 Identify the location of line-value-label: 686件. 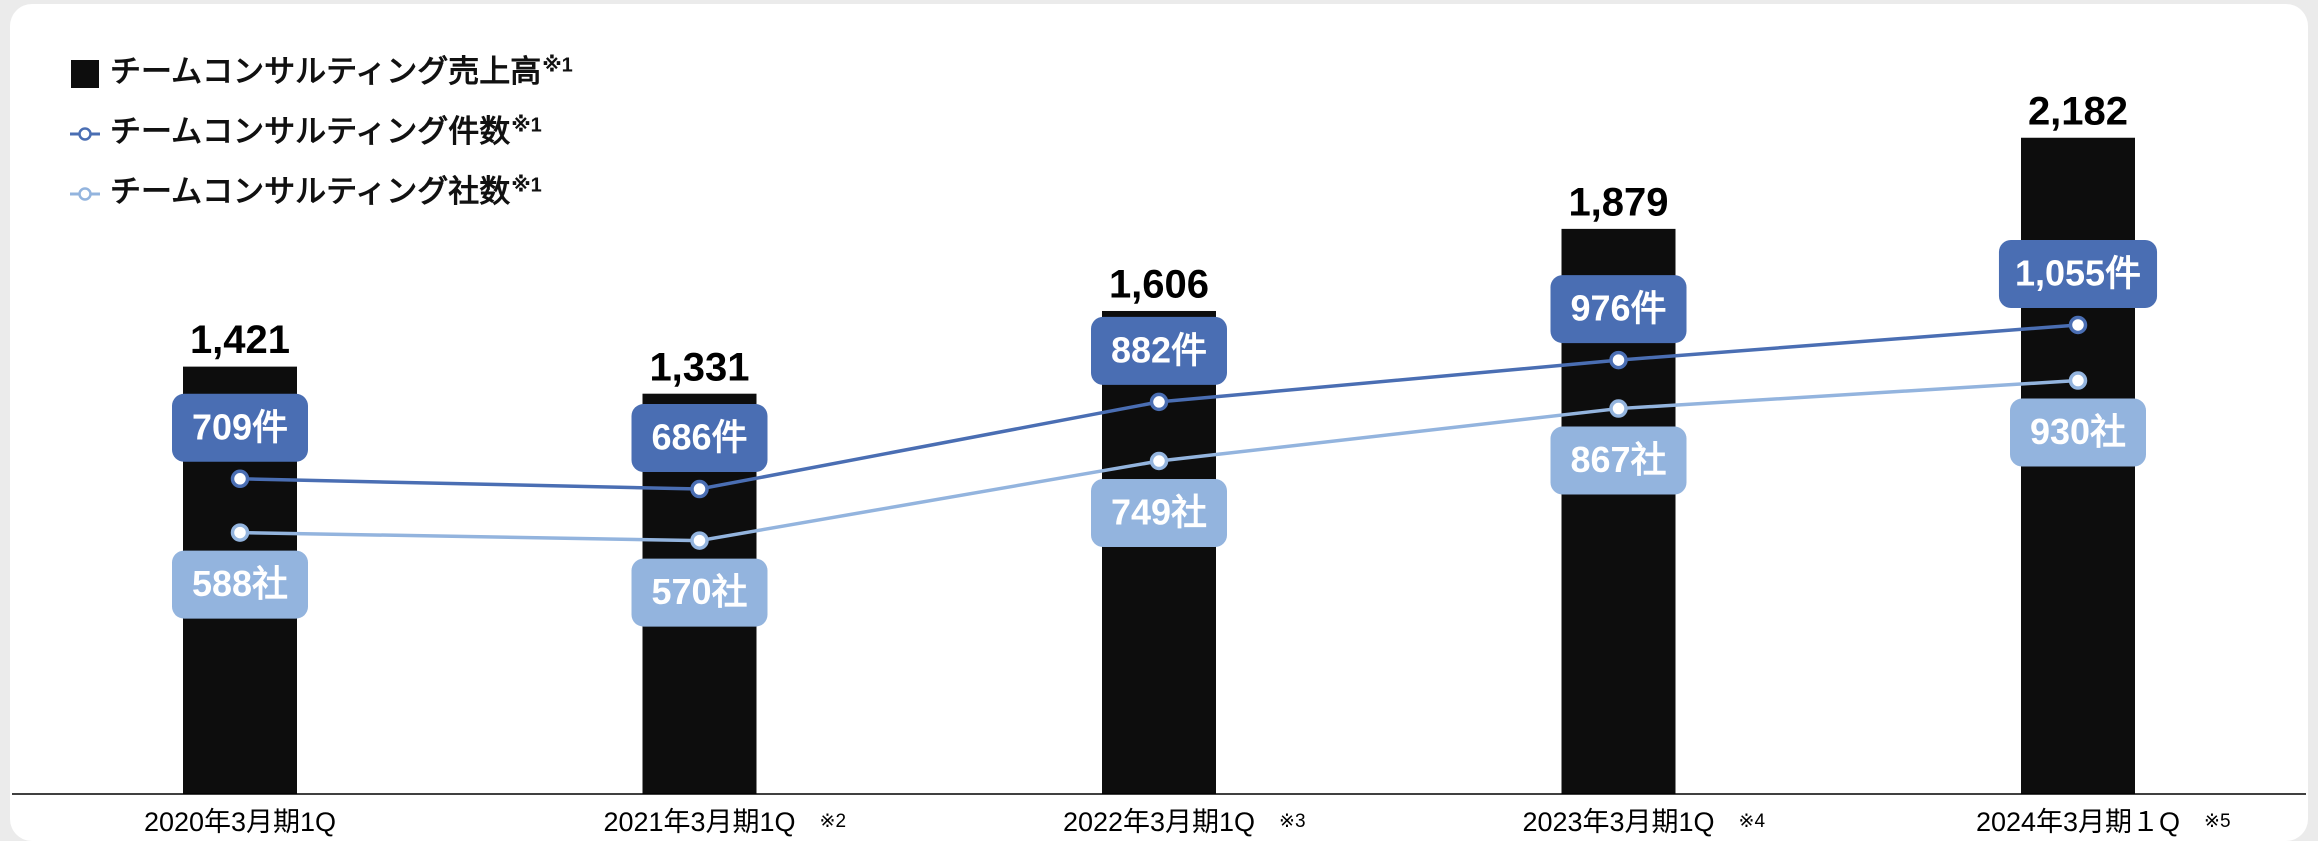
(699, 437).